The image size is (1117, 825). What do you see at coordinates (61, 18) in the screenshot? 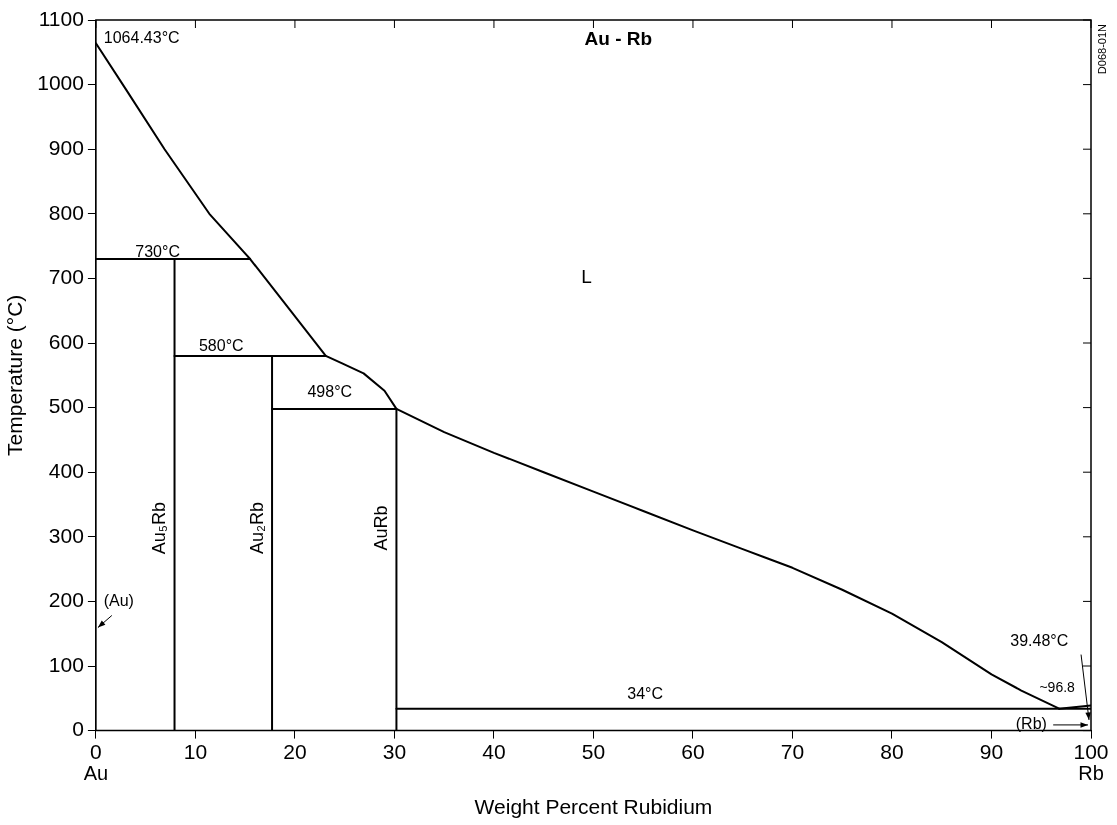
I see `y-tick-label: 1100` at bounding box center [61, 18].